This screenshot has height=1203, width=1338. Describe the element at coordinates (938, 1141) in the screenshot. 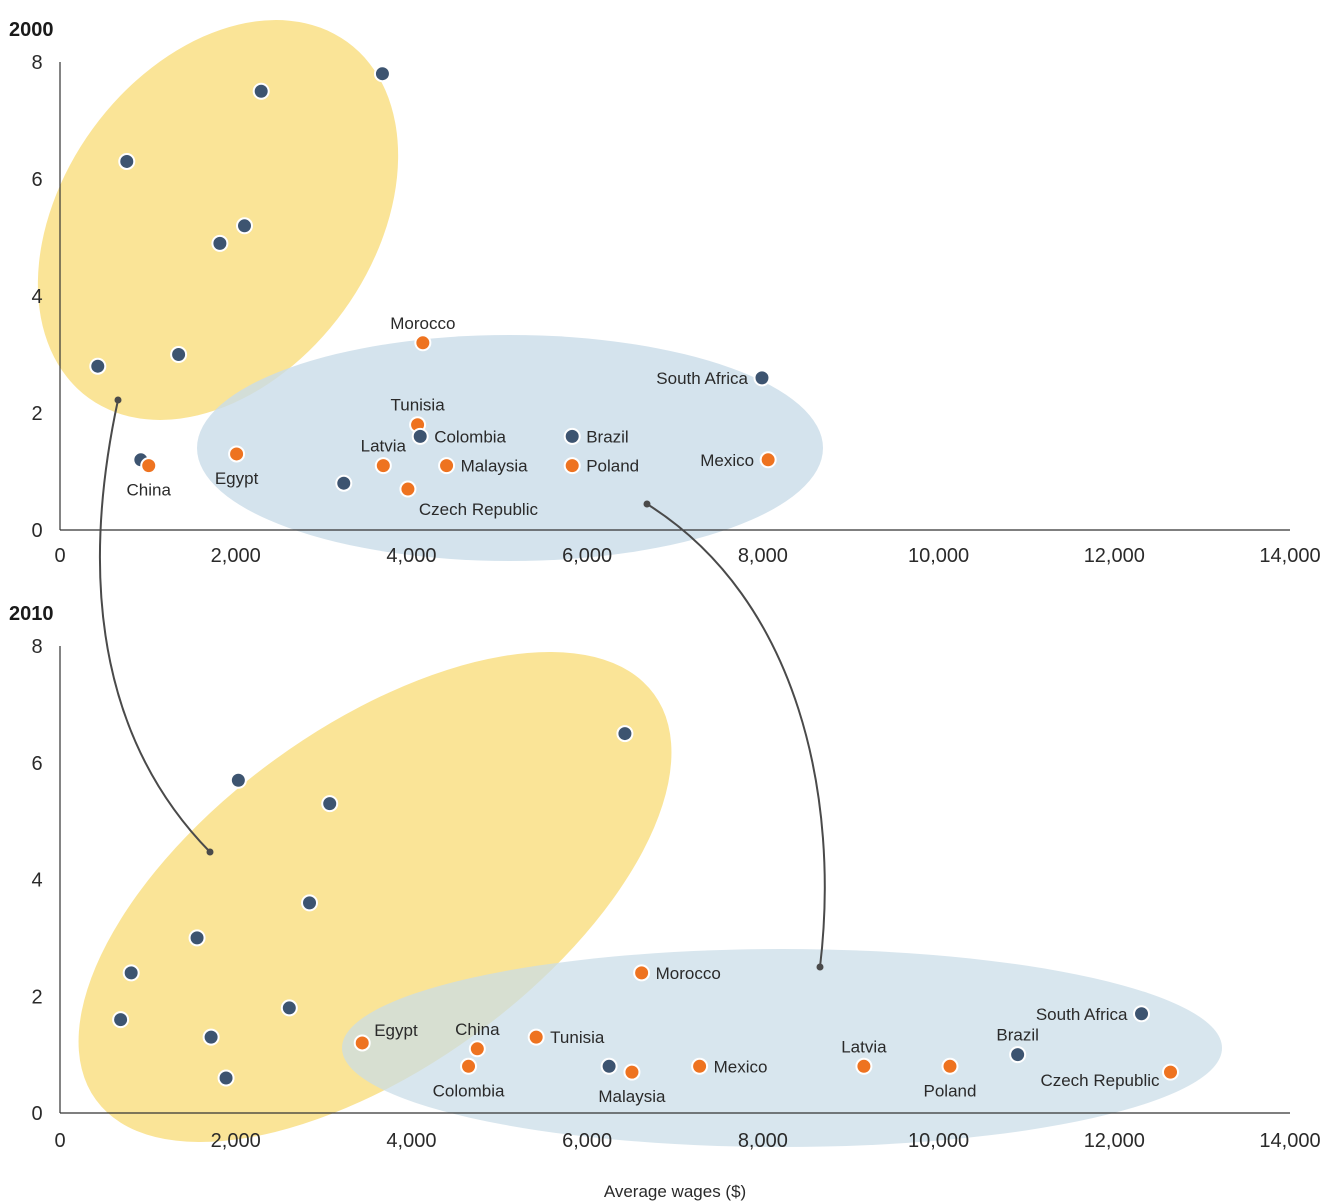

I see `x-tick-label: 10,000` at that location.